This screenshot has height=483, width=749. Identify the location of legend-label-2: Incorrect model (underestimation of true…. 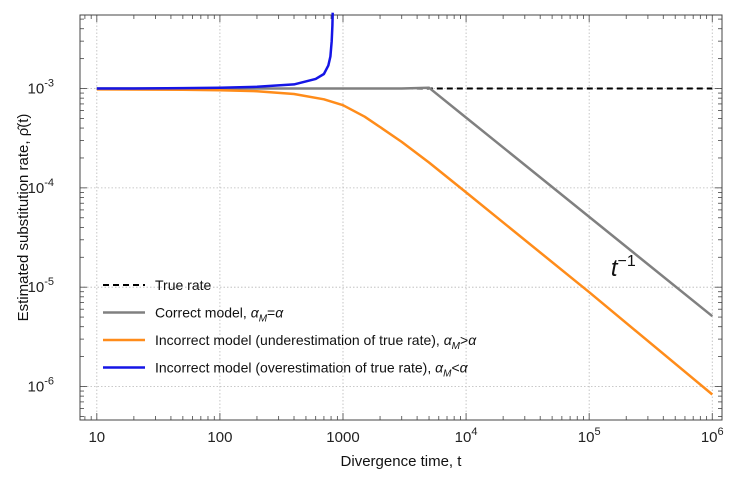
(316, 342).